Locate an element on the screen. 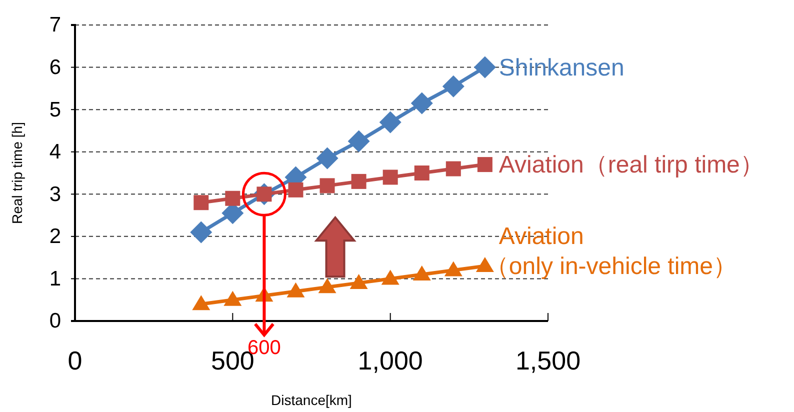  y-tick-label: 6 is located at coordinates (55, 68).